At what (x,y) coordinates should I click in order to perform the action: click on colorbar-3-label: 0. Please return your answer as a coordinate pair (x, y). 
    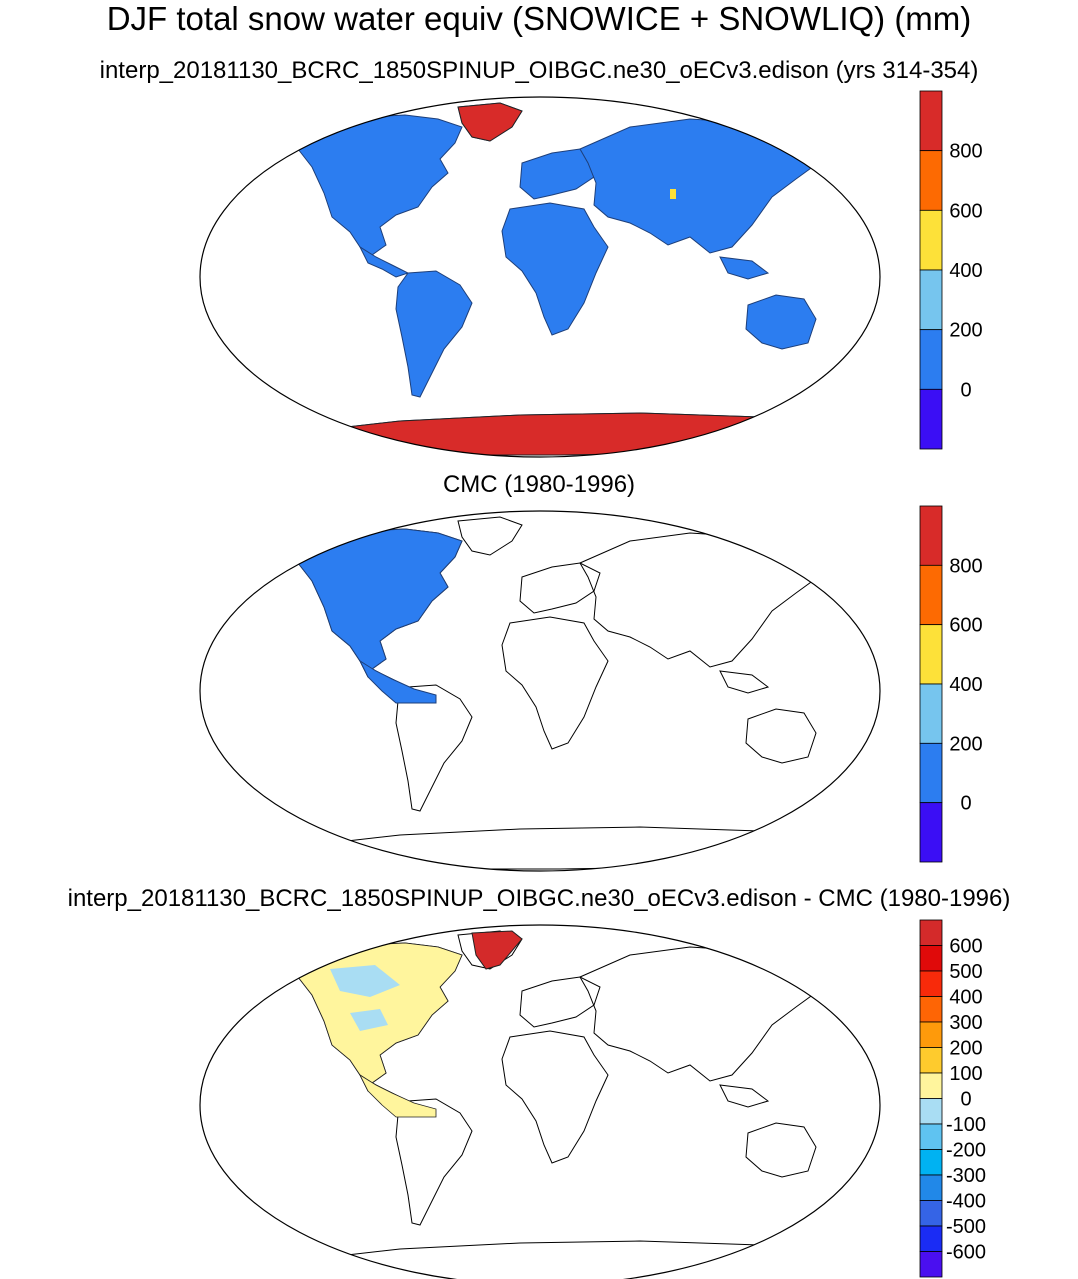
    Looking at the image, I should click on (965, 1100).